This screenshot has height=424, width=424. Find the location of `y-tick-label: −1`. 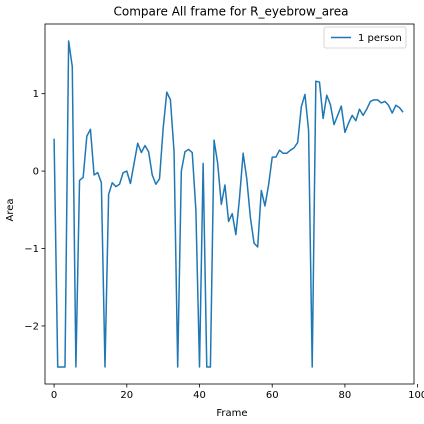

y-tick-label: −1 is located at coordinates (31, 249).